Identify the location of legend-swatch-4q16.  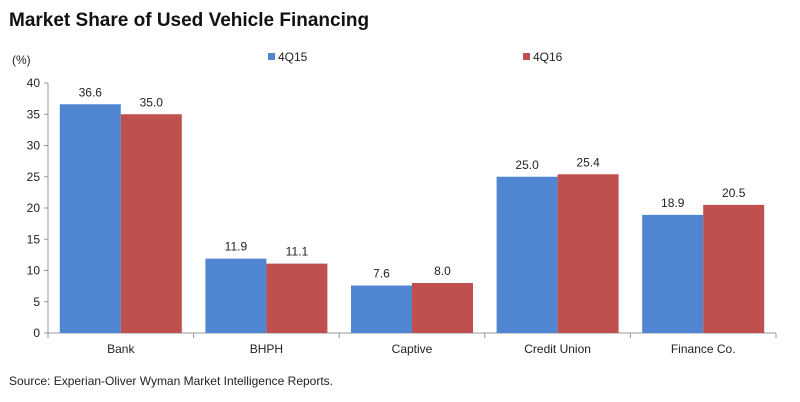
(526, 56).